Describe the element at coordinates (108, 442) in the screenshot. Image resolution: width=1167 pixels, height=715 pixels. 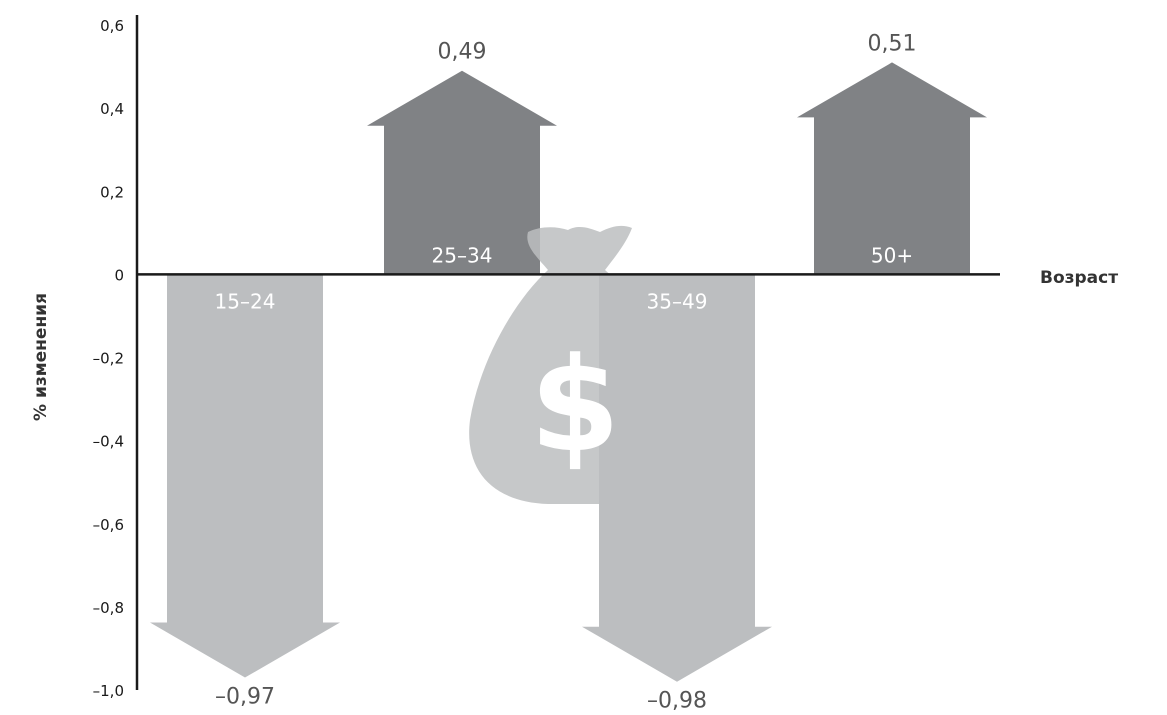
I see `y-tick-label: –0,4` at that location.